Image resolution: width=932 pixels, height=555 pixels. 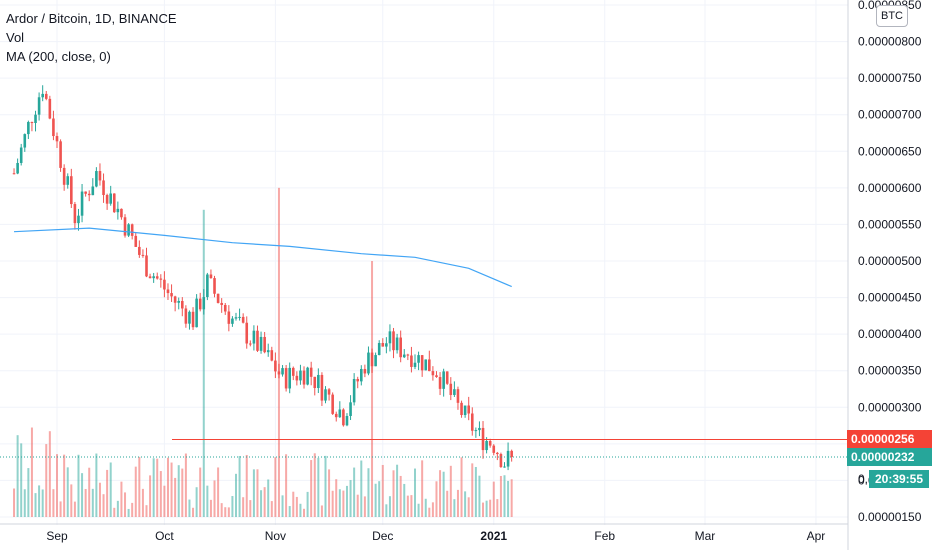 I want to click on symbol-title: Ardor / Bitcoin, 1D, BINANCE, so click(x=91, y=18).